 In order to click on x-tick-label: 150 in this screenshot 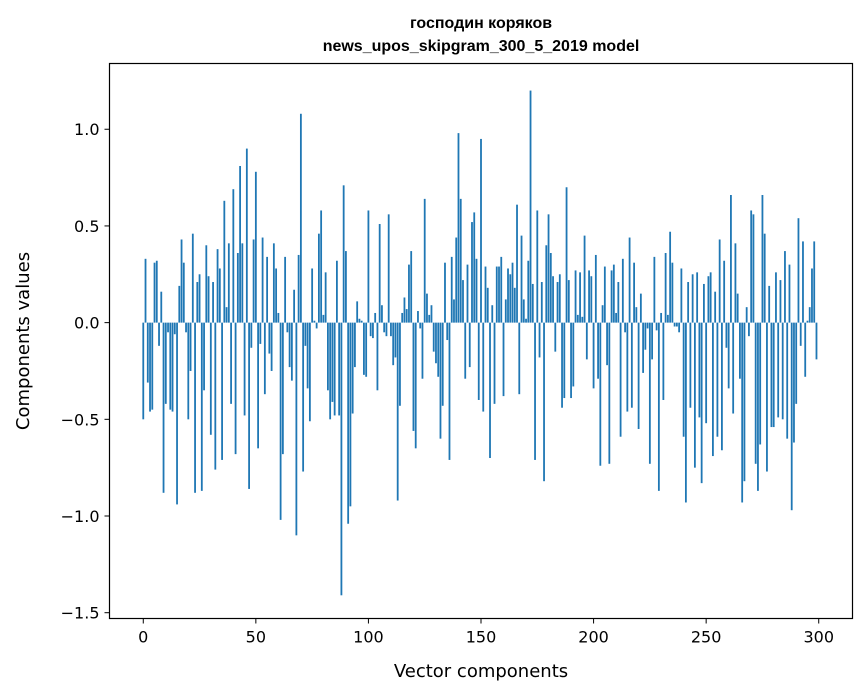, I will do `click(481, 637)`.